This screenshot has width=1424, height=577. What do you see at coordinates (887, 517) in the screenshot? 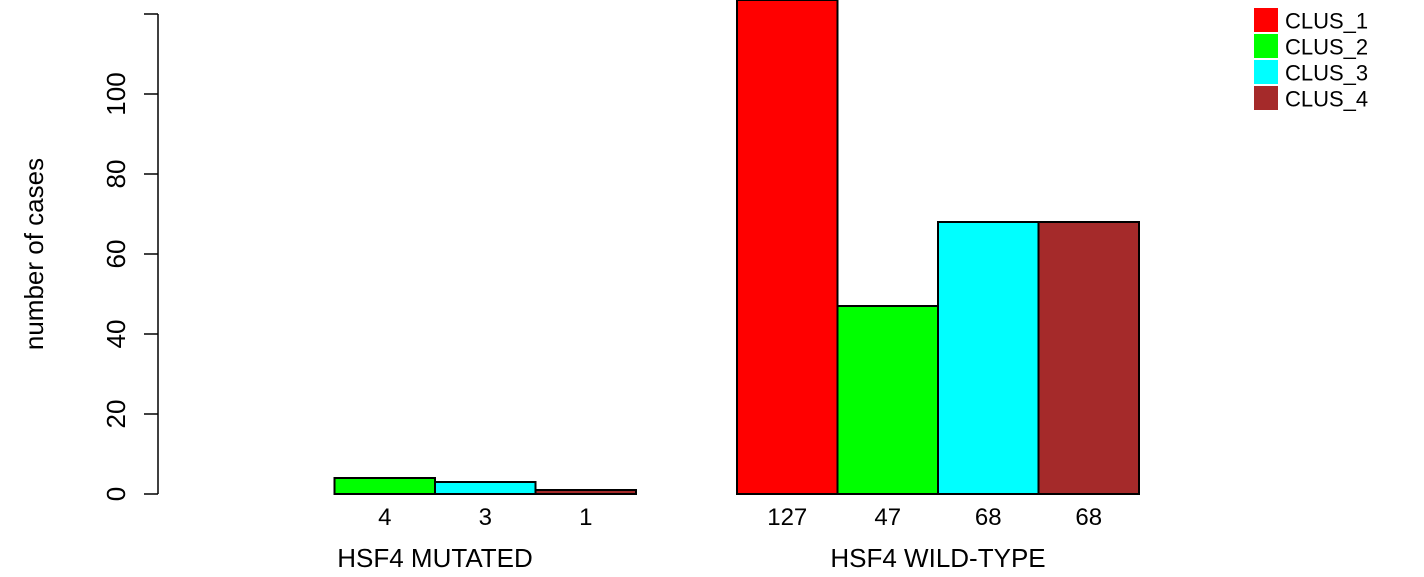
I see `bar-value-label: 47` at bounding box center [887, 517].